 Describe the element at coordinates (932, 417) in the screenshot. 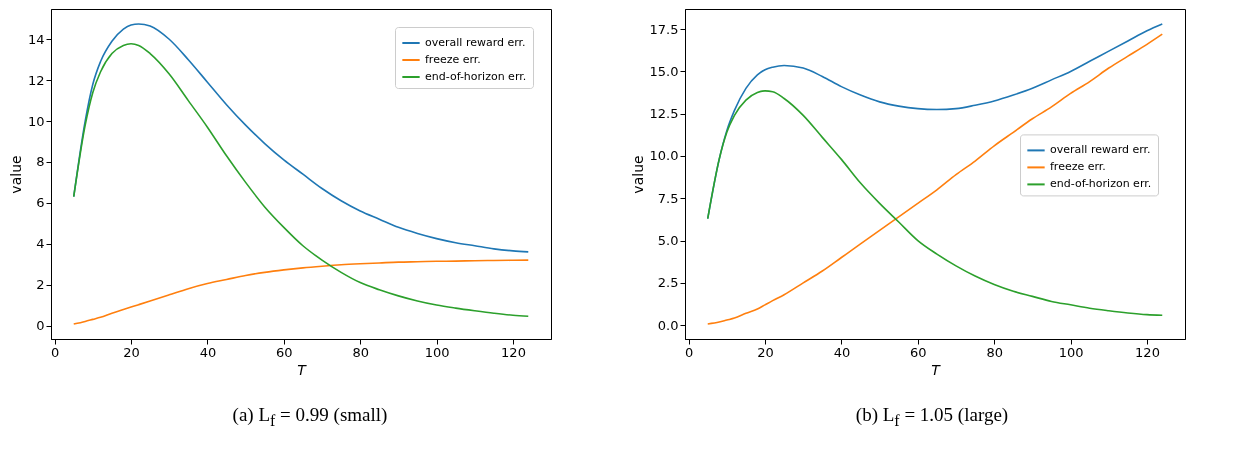

I see `text: (b) L$_{f}$ = 1.05 (large)` at that location.